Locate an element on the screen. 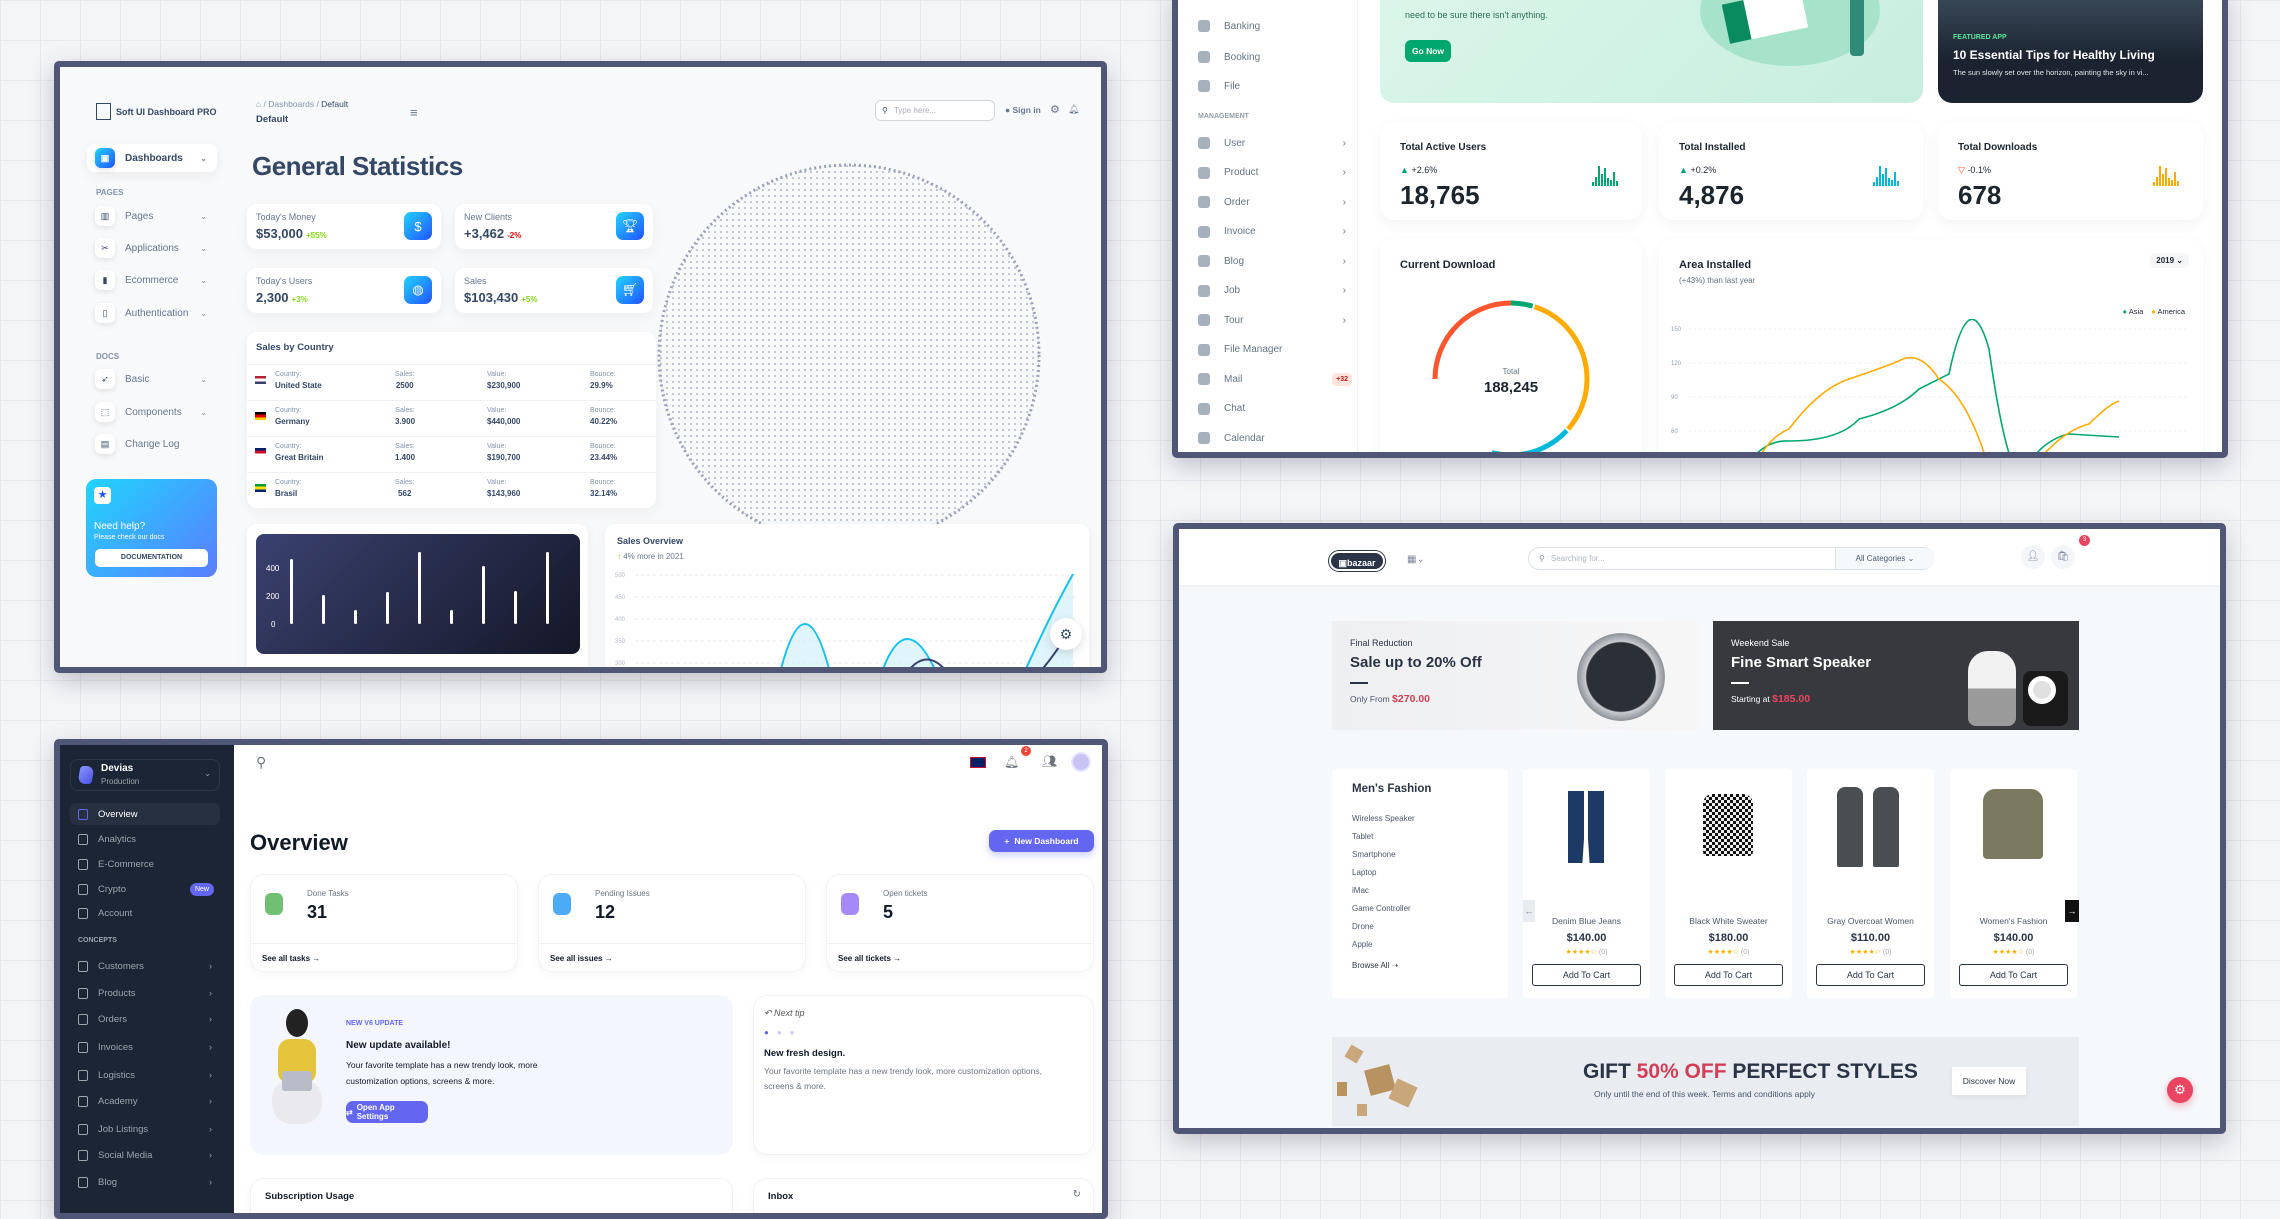 This screenshot has width=2280, height=1219. category-link: iMac is located at coordinates (1360, 890).